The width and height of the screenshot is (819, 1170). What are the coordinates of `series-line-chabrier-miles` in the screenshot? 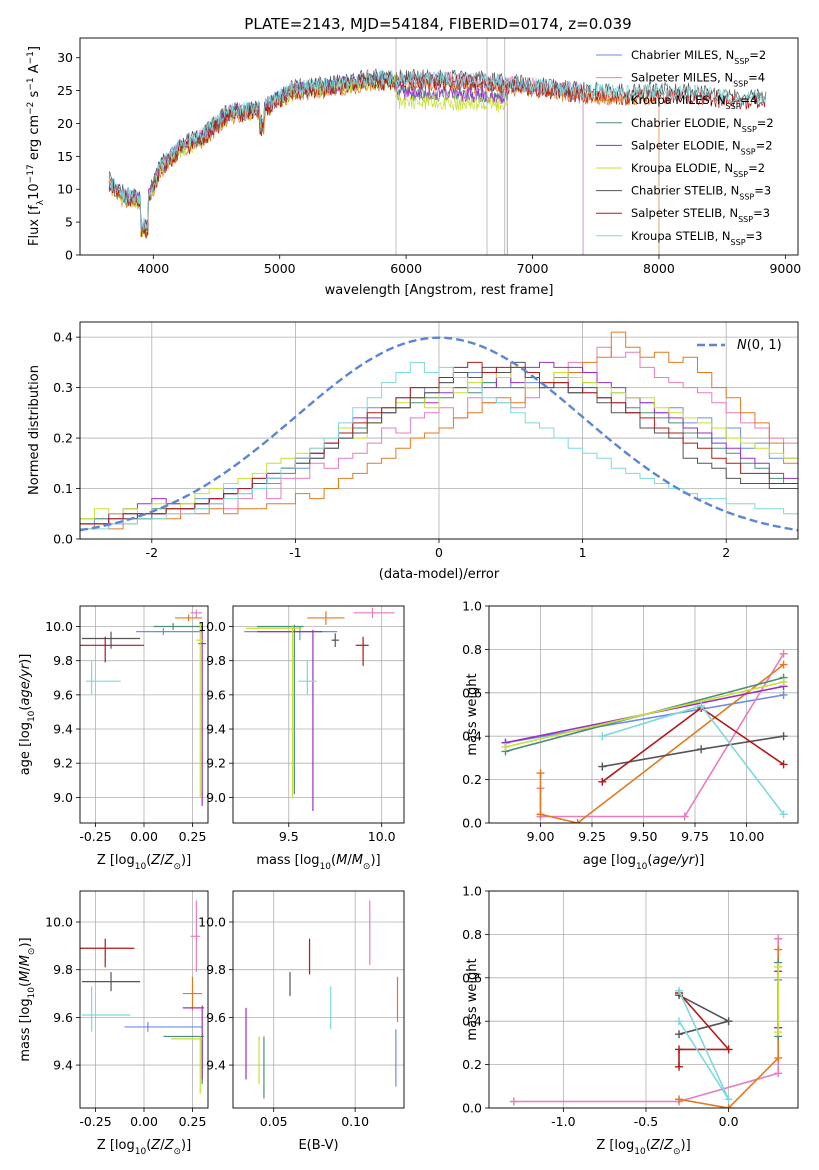 It's located at (346, 163).